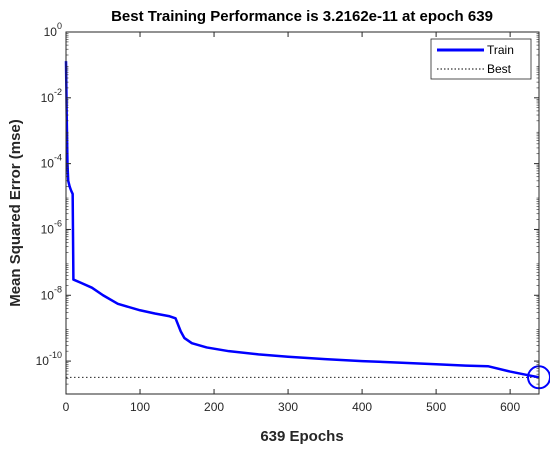 This screenshot has width=550, height=449. What do you see at coordinates (51, 227) in the screenshot?
I see `y-tick-label: 10⁻⁶` at bounding box center [51, 227].